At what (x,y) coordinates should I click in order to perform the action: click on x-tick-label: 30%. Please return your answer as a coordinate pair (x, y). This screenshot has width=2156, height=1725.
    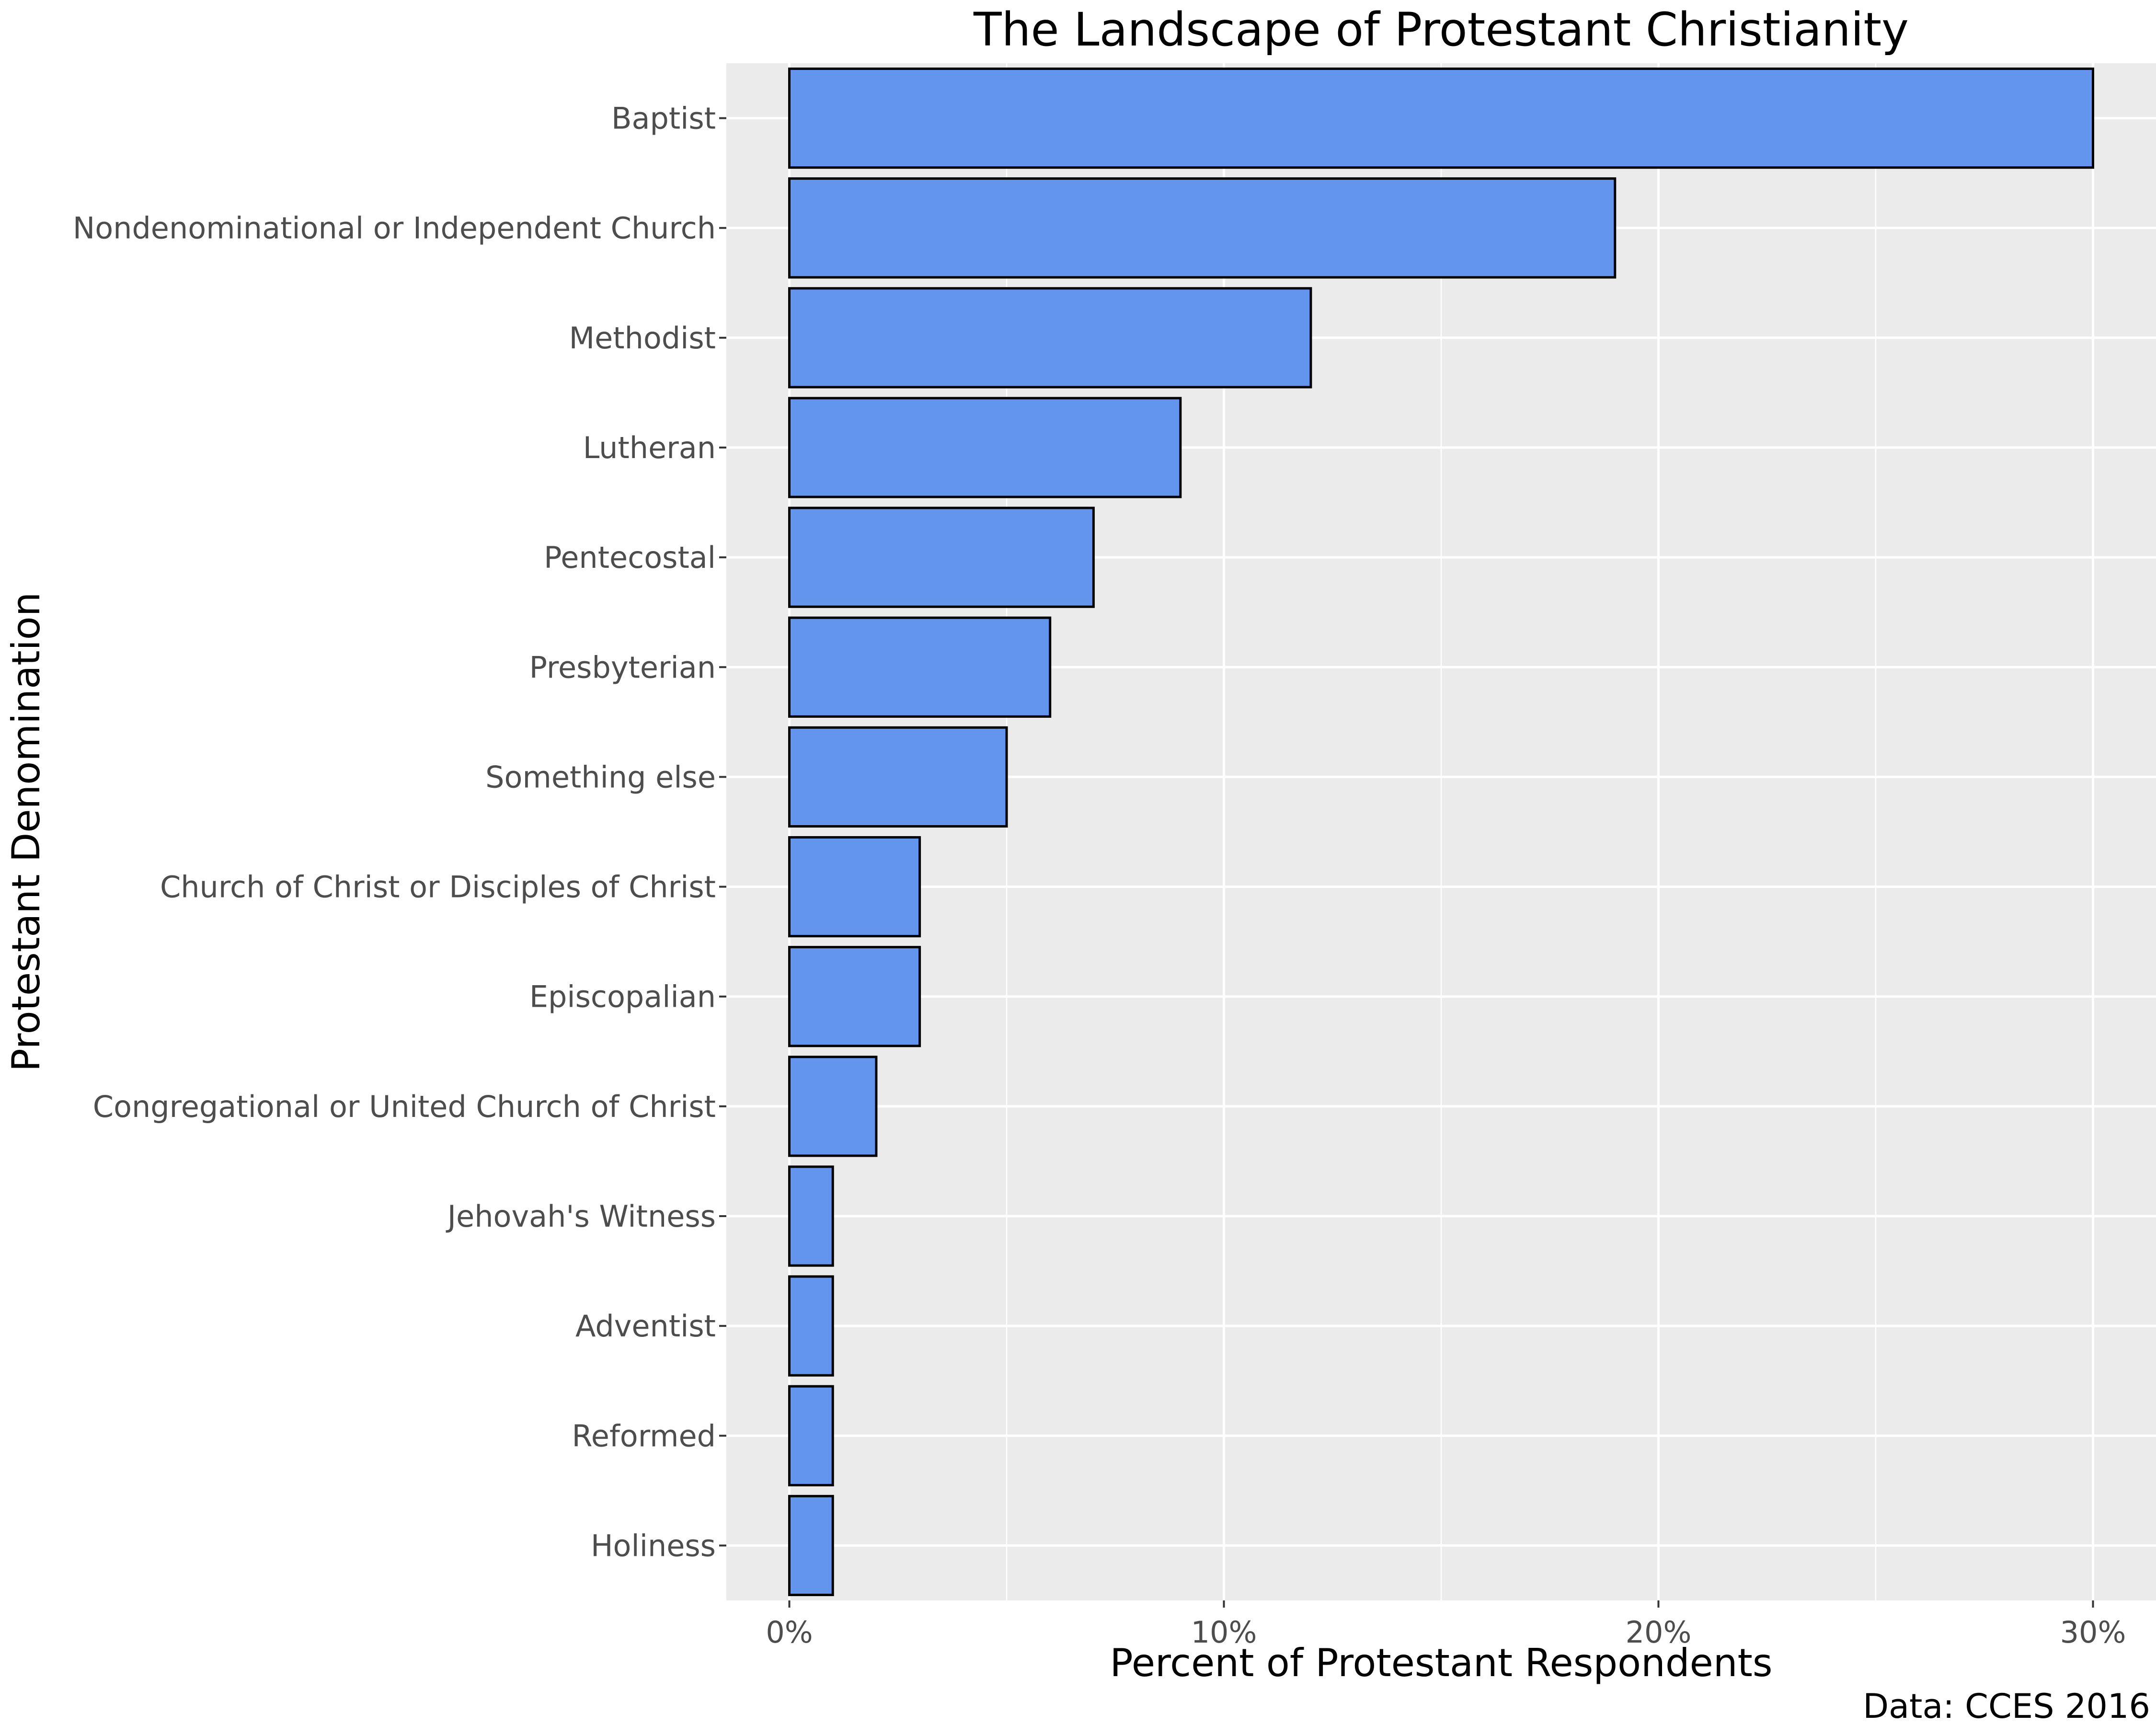
    Looking at the image, I should click on (2093, 1632).